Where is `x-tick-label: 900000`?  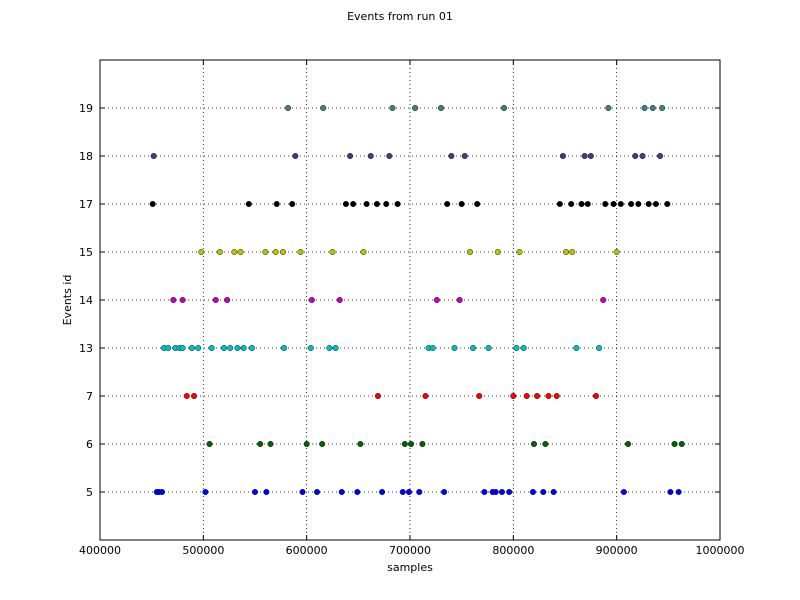
x-tick-label: 900000 is located at coordinates (617, 550).